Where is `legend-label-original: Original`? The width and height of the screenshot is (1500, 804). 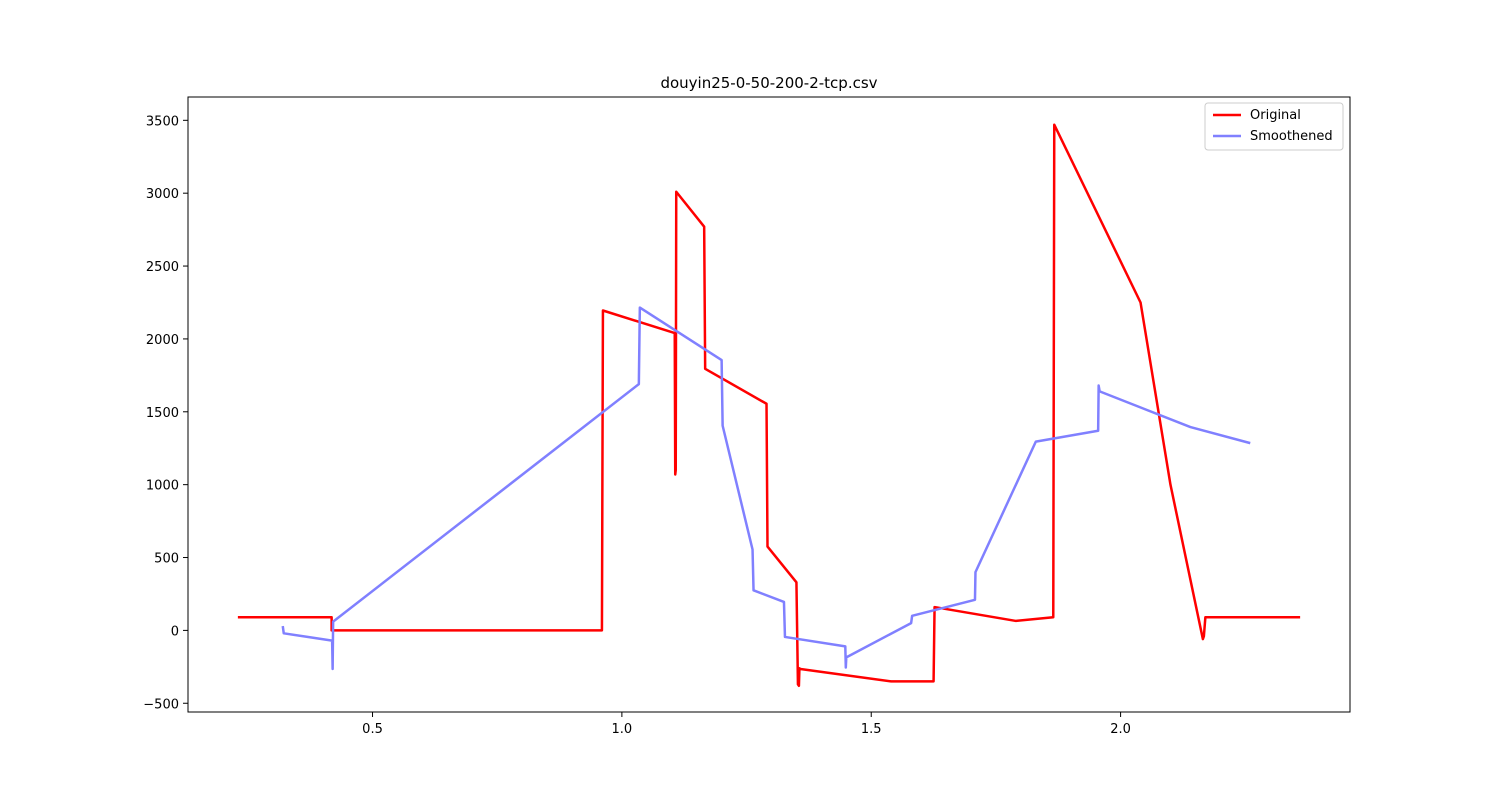 legend-label-original: Original is located at coordinates (1275, 115).